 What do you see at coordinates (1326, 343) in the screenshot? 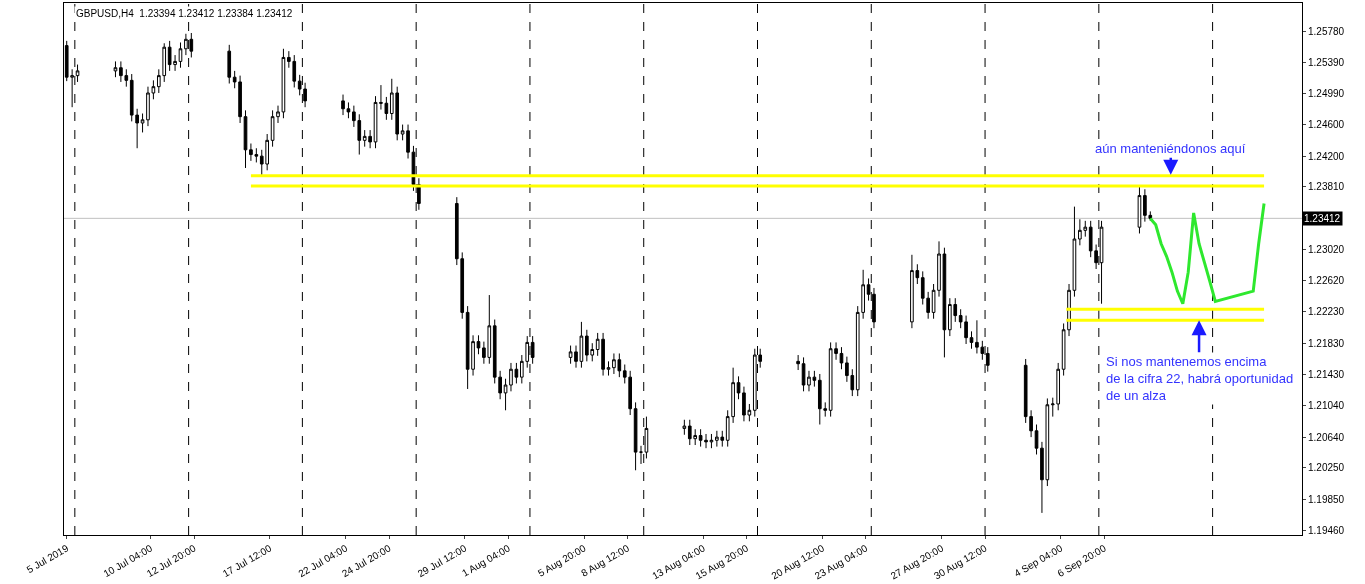
I see `y-tick-label: 1.21830` at bounding box center [1326, 343].